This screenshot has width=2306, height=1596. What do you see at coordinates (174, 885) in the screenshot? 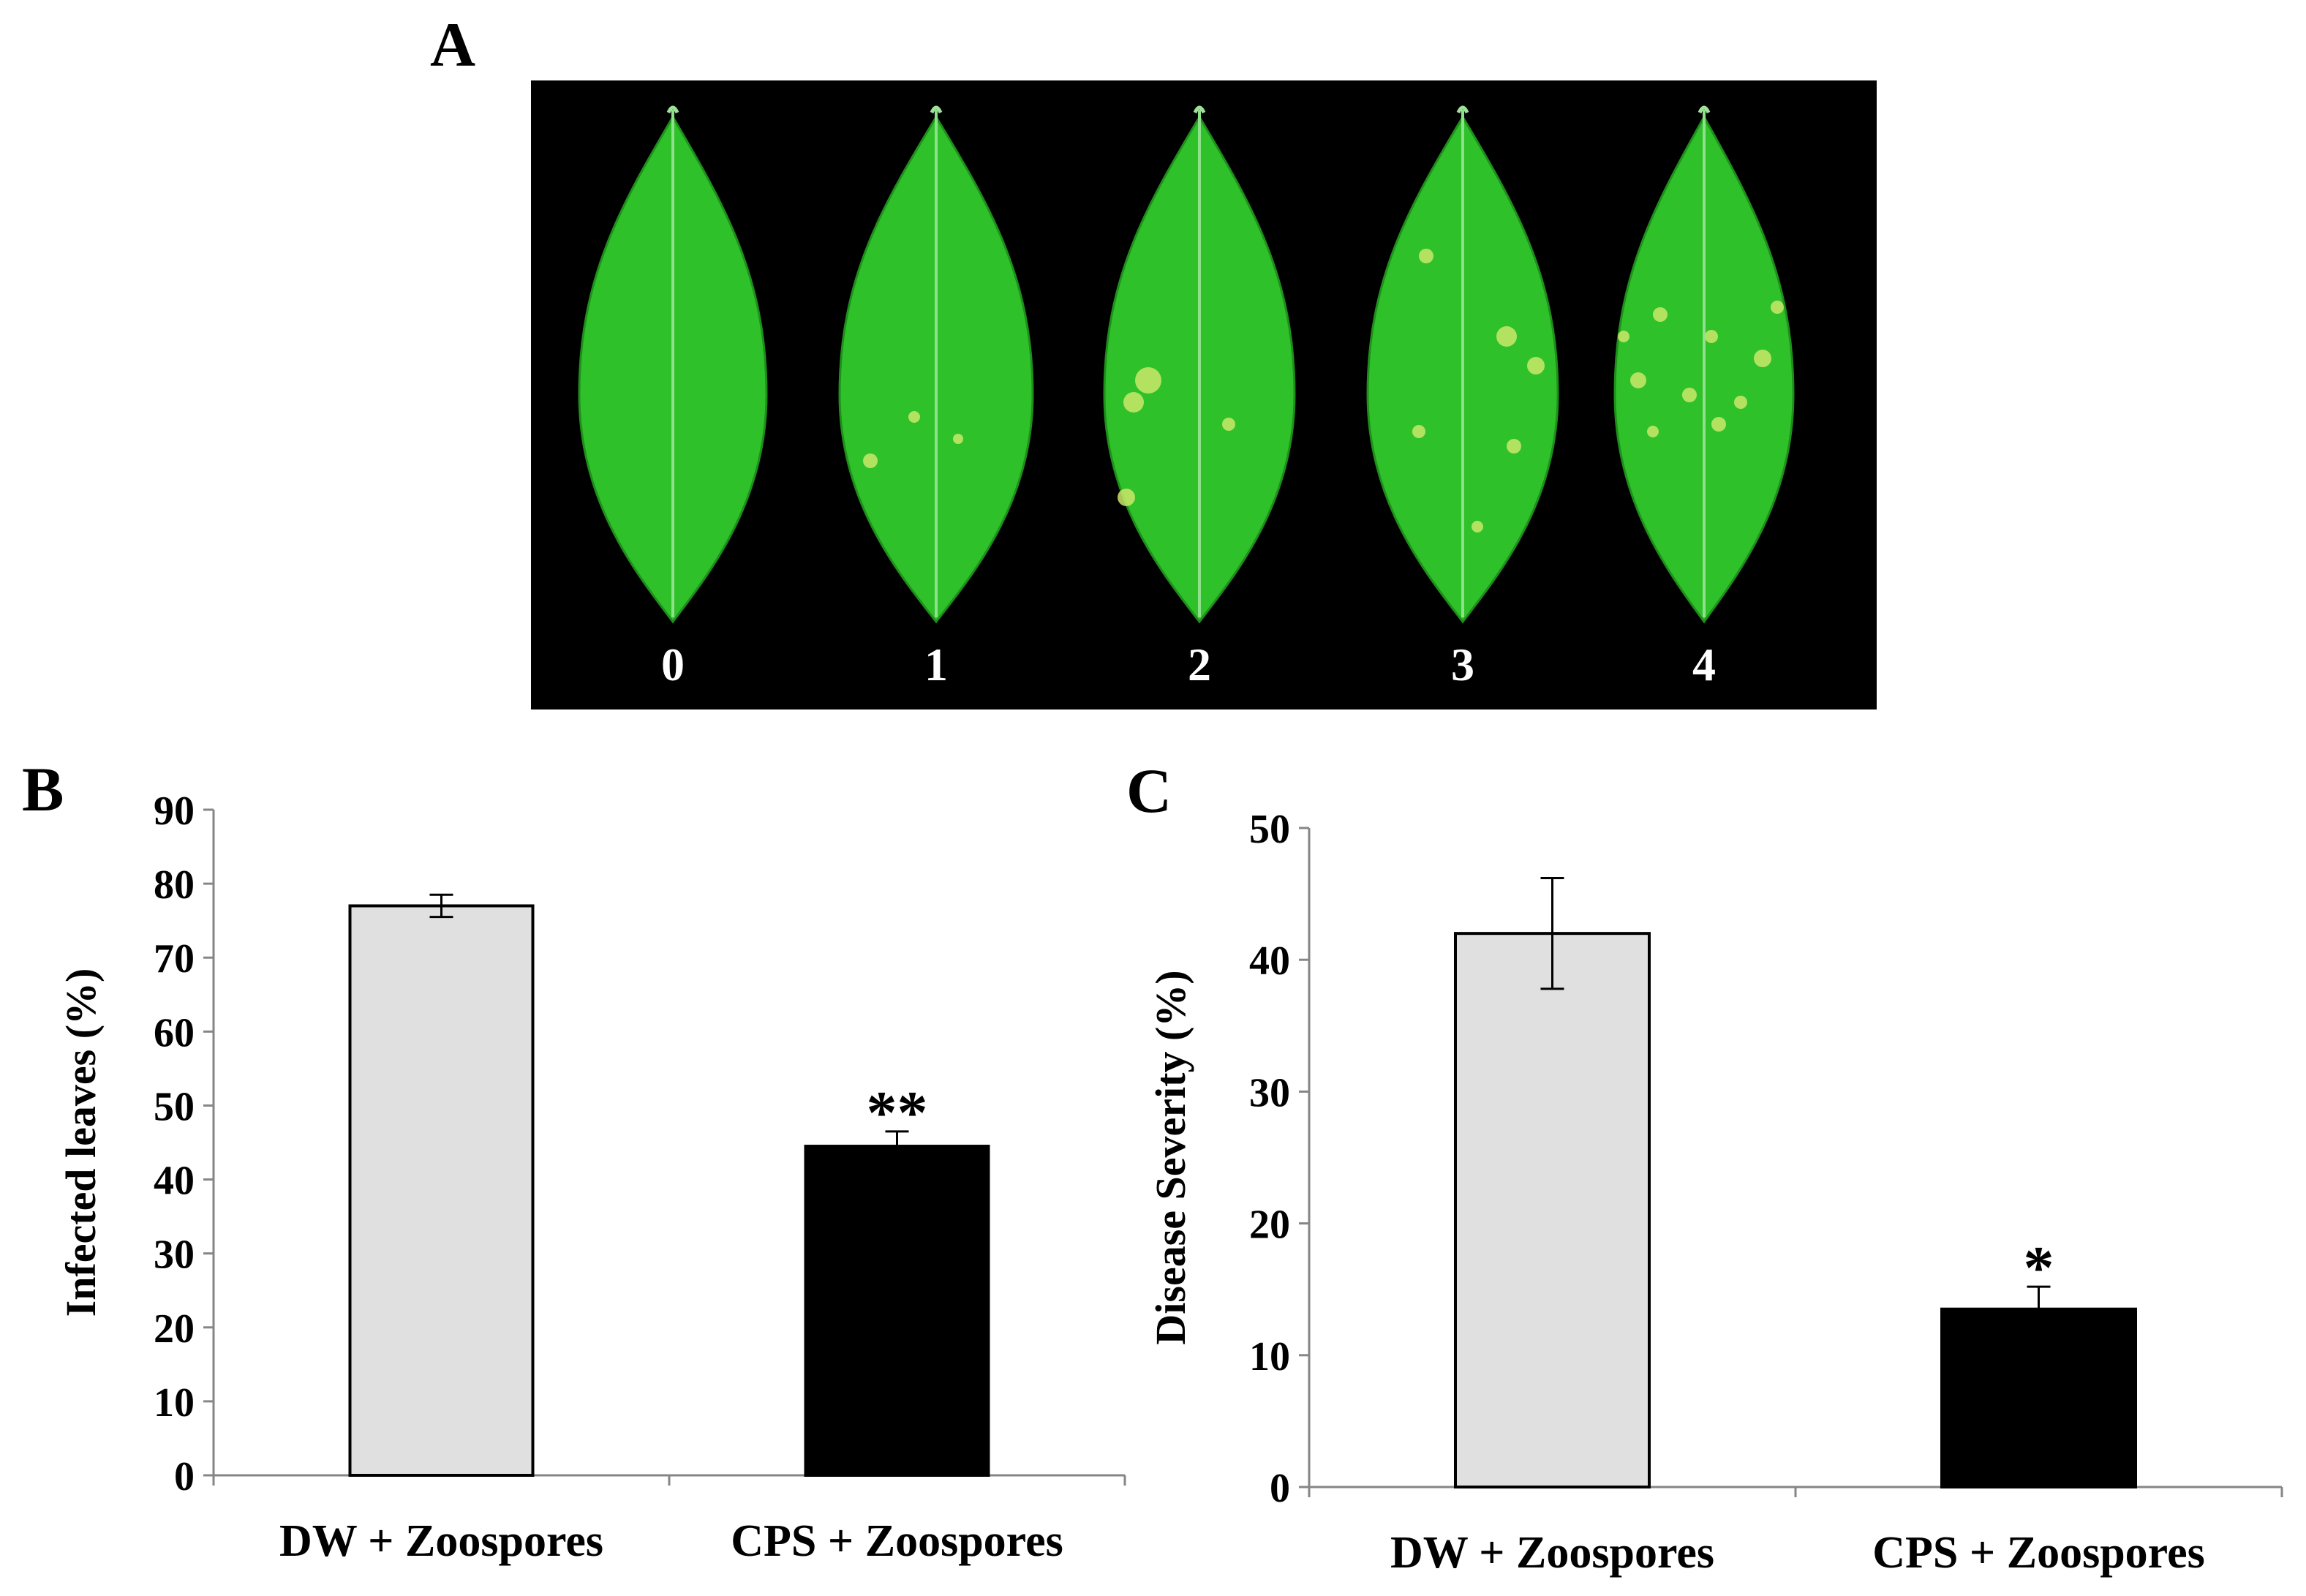
I see `y-tick-label: 80` at bounding box center [174, 885].